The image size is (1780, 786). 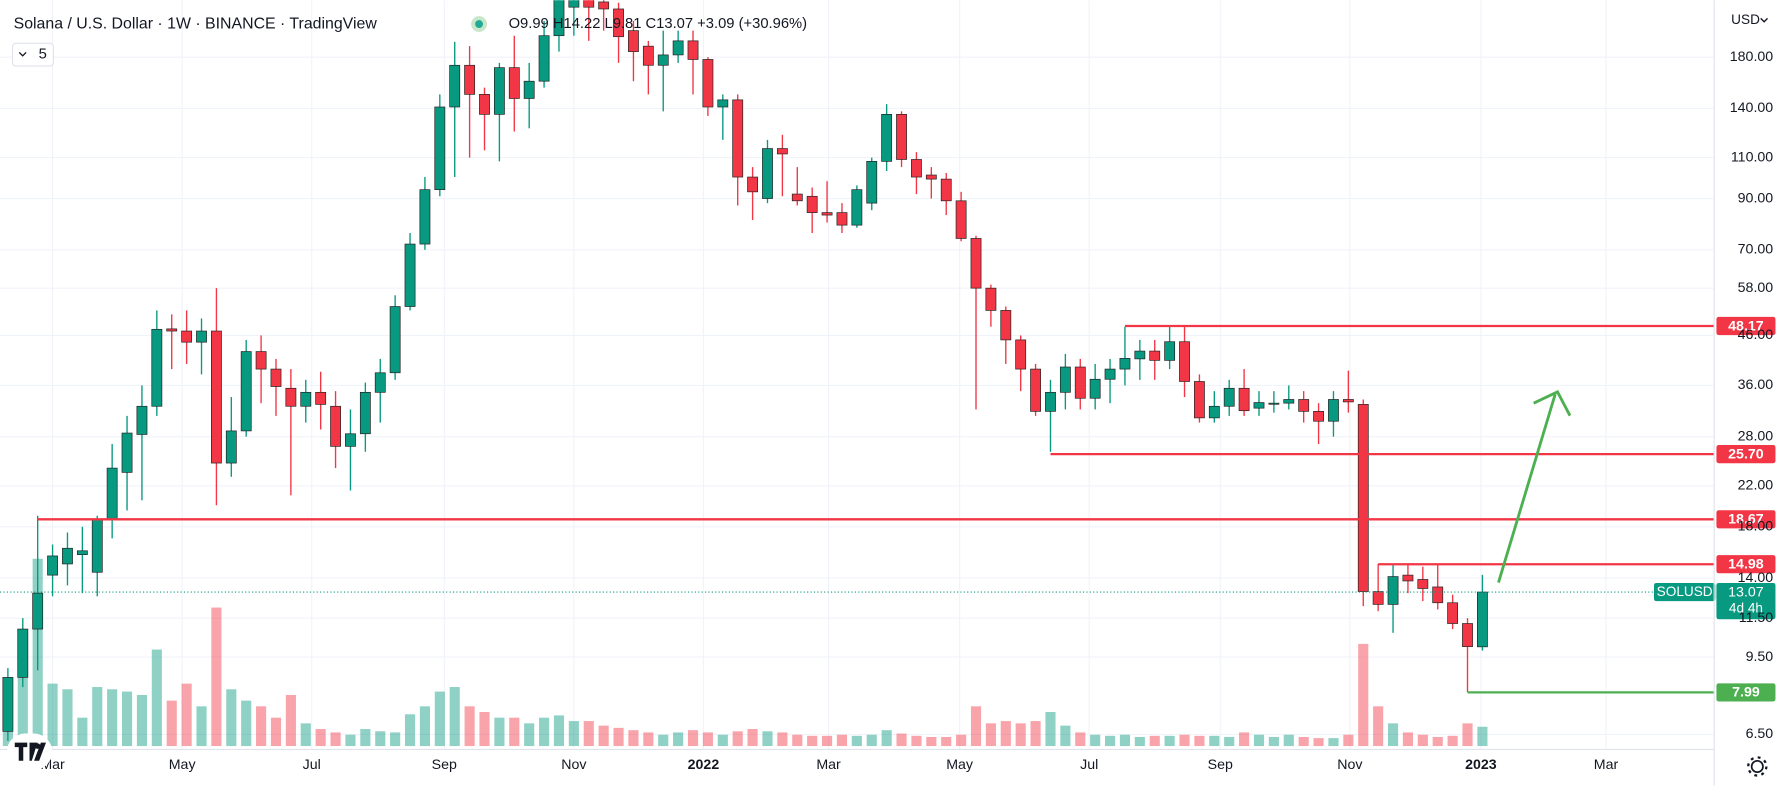 What do you see at coordinates (1757, 766) in the screenshot?
I see `settings-icon` at bounding box center [1757, 766].